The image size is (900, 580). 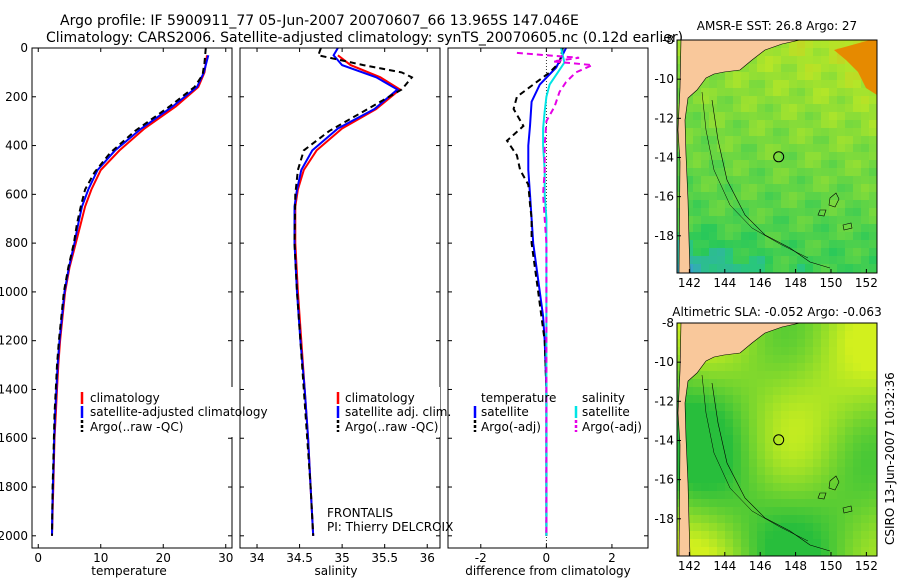 What do you see at coordinates (125, 398) in the screenshot?
I see `legend-label-climatology: climatology` at bounding box center [125, 398].